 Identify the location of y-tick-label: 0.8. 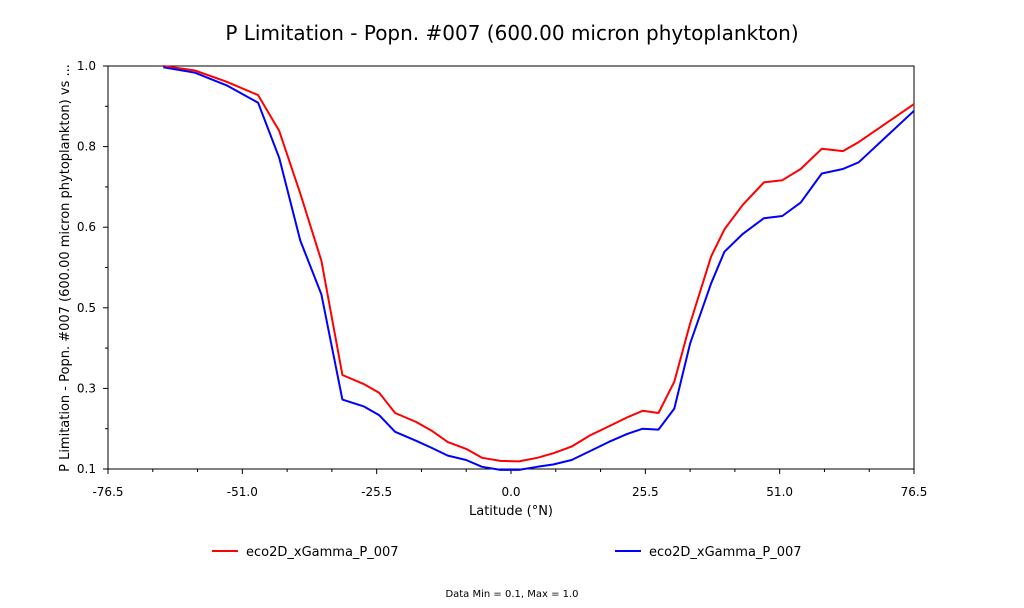
(86, 147).